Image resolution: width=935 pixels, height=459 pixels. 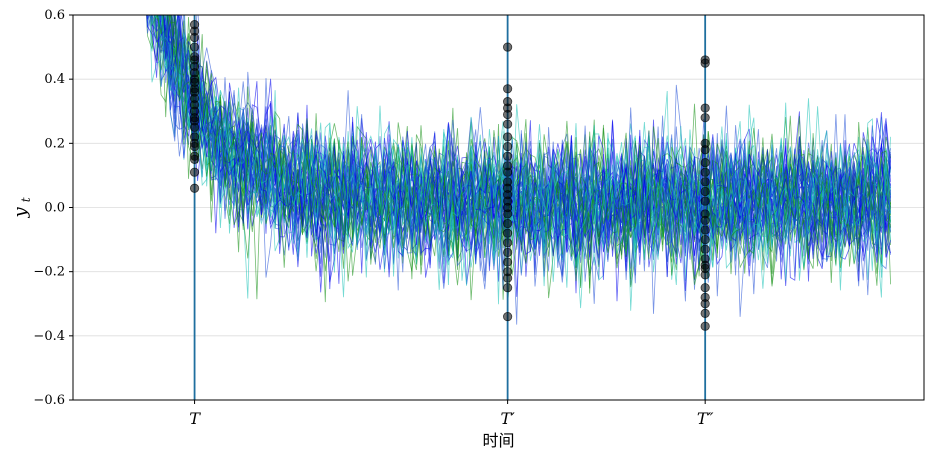 What do you see at coordinates (54, 143) in the screenshot?
I see `y-tick-label-4: 0.2` at bounding box center [54, 143].